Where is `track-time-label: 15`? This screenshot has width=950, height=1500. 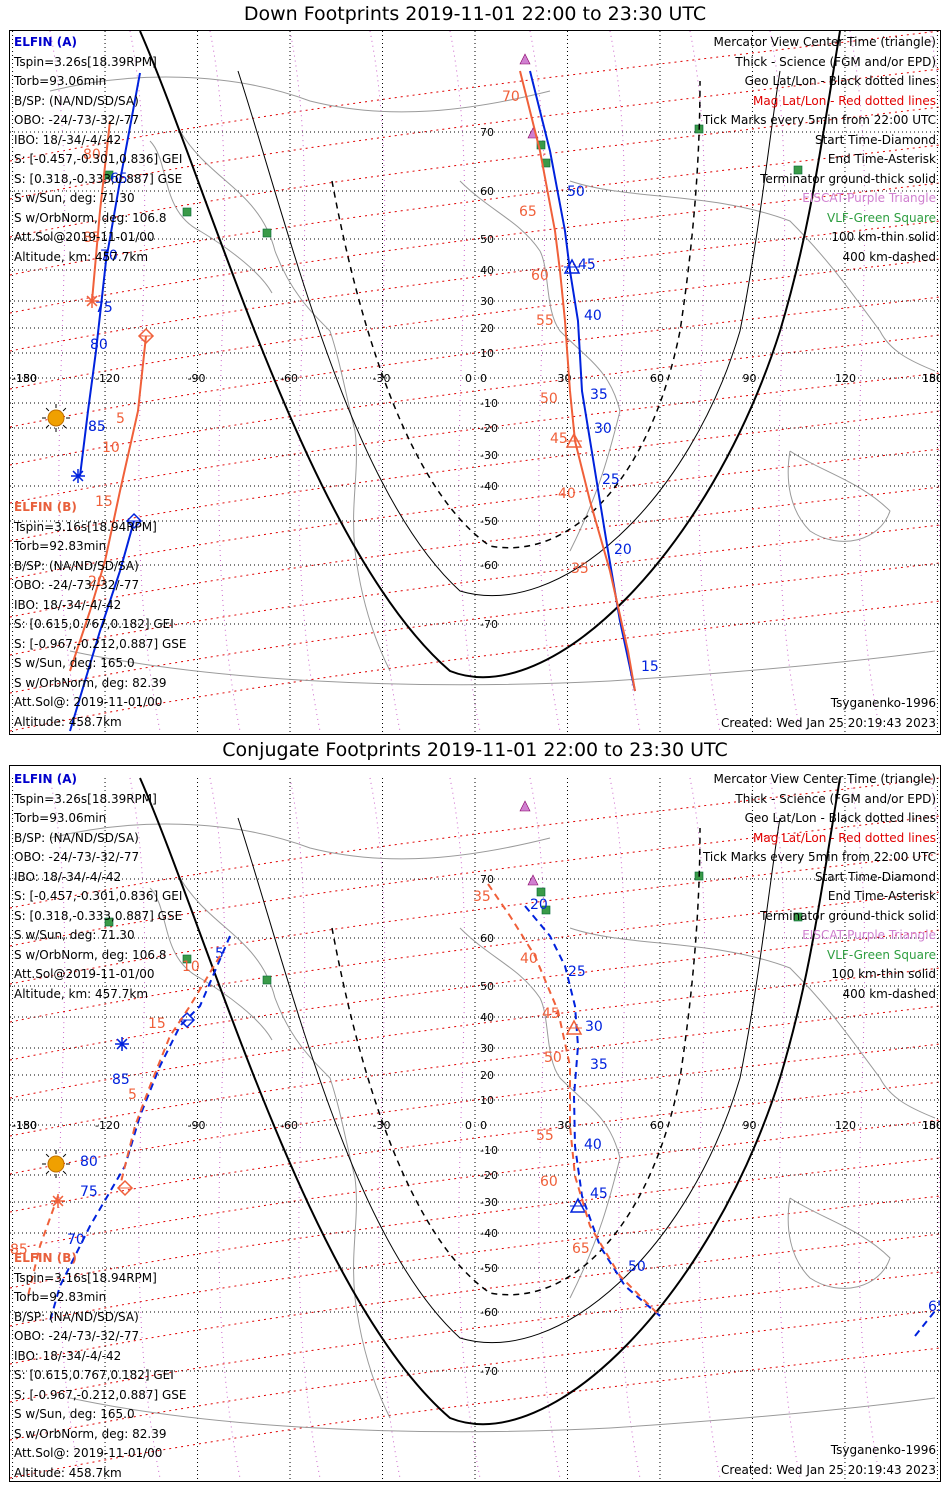
track-time-label: 15 is located at coordinates (157, 1024).